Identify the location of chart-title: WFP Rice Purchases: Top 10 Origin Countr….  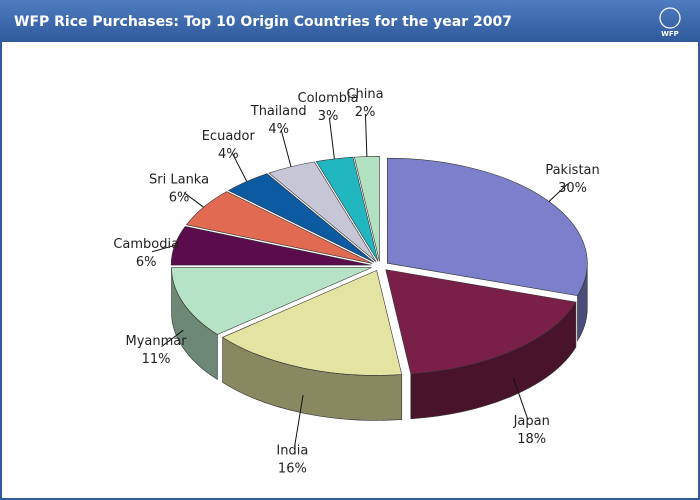
(263, 22).